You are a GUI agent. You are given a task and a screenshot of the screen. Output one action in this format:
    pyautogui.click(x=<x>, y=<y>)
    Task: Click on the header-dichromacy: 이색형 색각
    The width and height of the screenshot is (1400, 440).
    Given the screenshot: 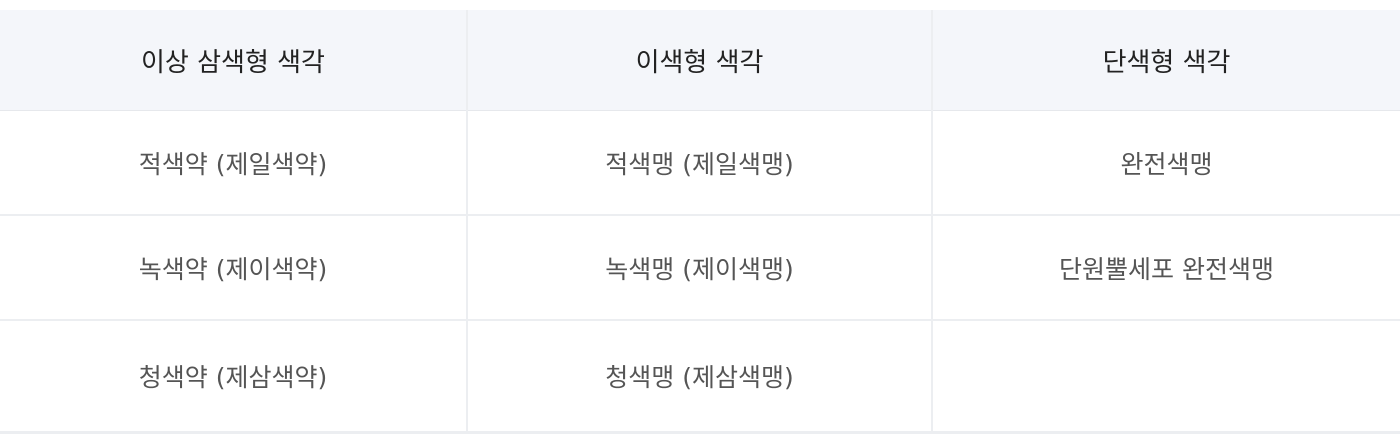 What is the action you would take?
    pyautogui.click(x=699, y=60)
    